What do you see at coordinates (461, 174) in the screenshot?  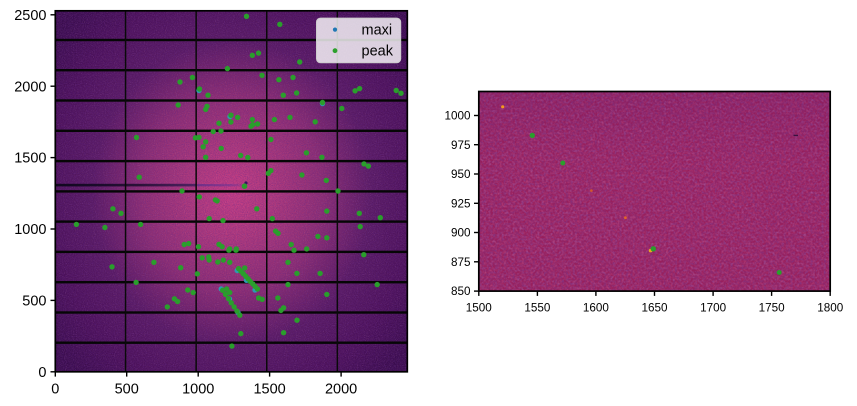 I see `svg-text: 950` at bounding box center [461, 174].